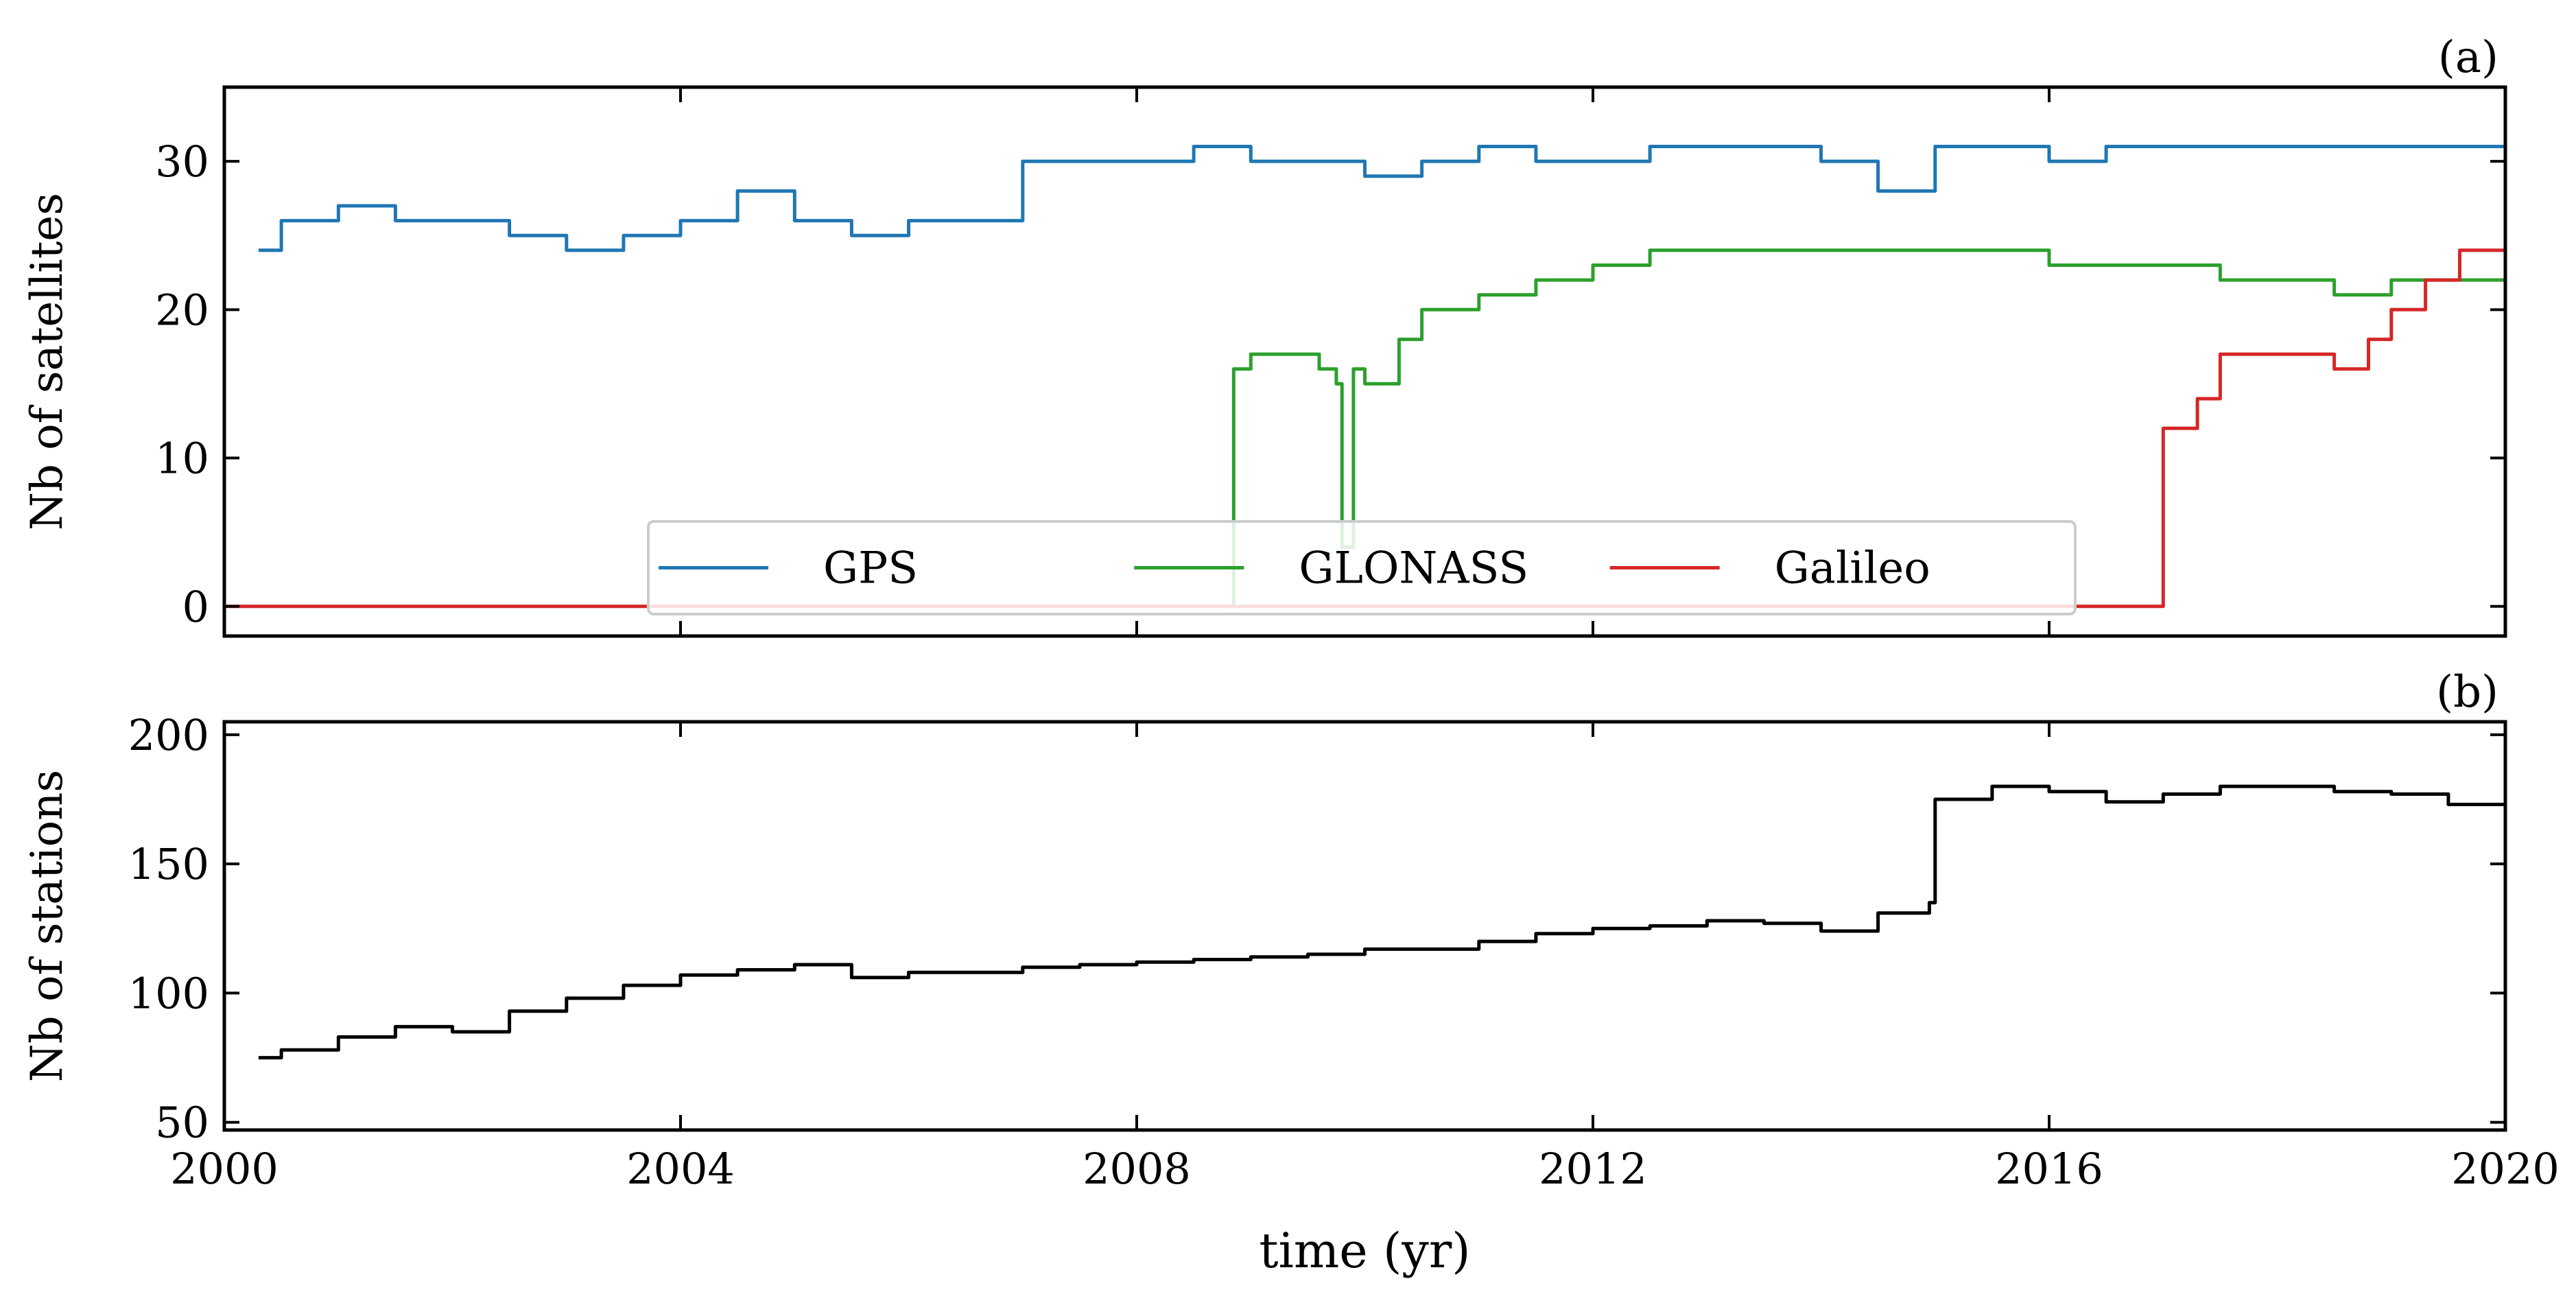 This screenshot has height=1294, width=2576. I want to click on panel-a-ylabel: Nb of satellites, so click(47, 362).